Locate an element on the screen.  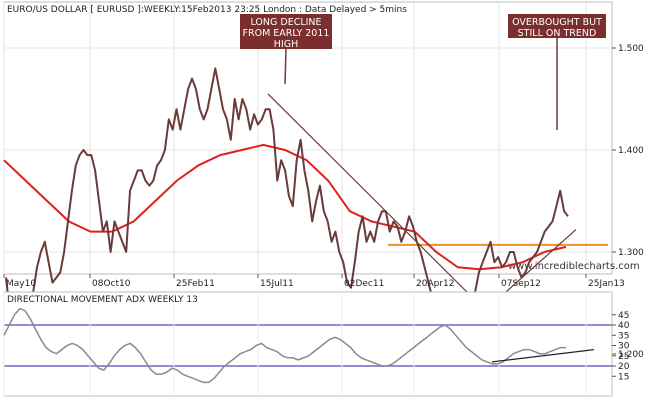
adx-trendline is located at coordinates (543, 356).